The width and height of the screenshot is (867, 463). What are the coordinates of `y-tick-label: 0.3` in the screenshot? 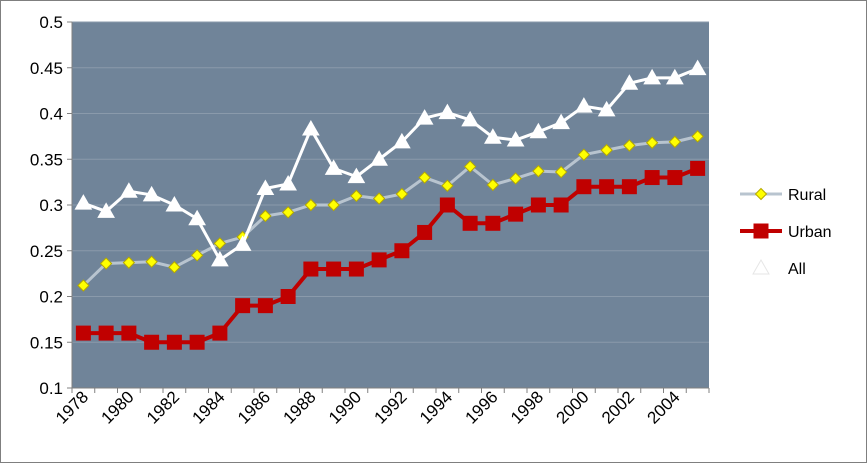 It's located at (51, 205).